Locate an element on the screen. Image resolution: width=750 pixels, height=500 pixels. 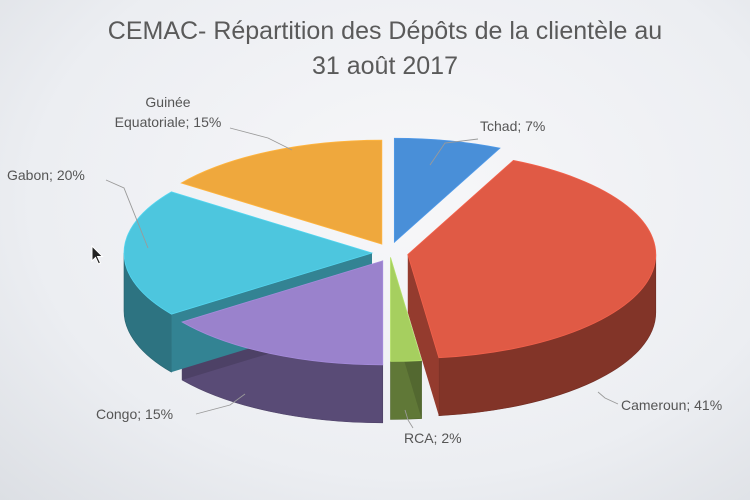
slice-label-congo: Congo; 15% is located at coordinates (134, 414).